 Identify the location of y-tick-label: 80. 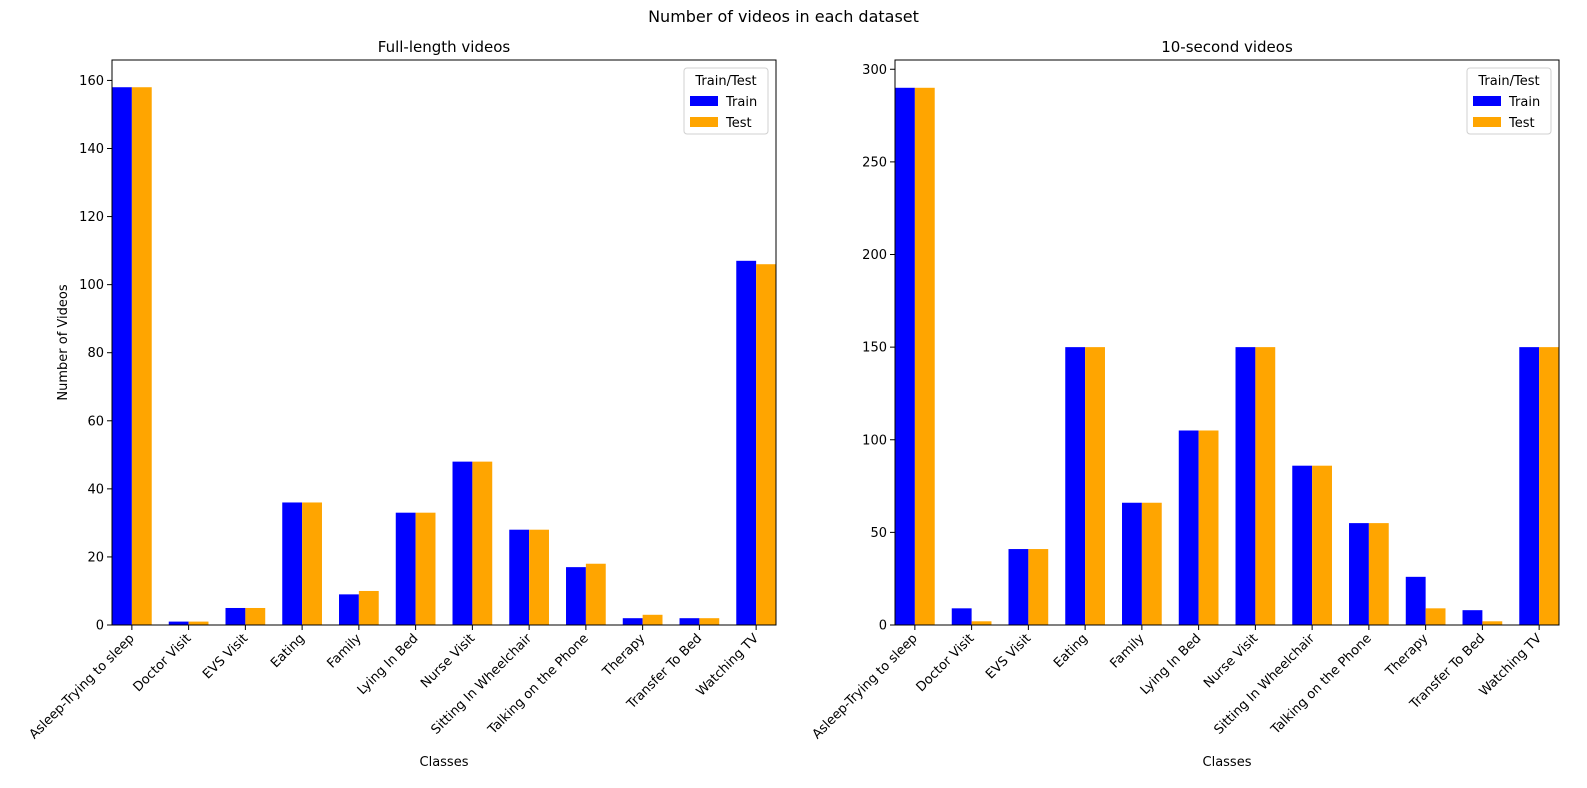
(95, 353).